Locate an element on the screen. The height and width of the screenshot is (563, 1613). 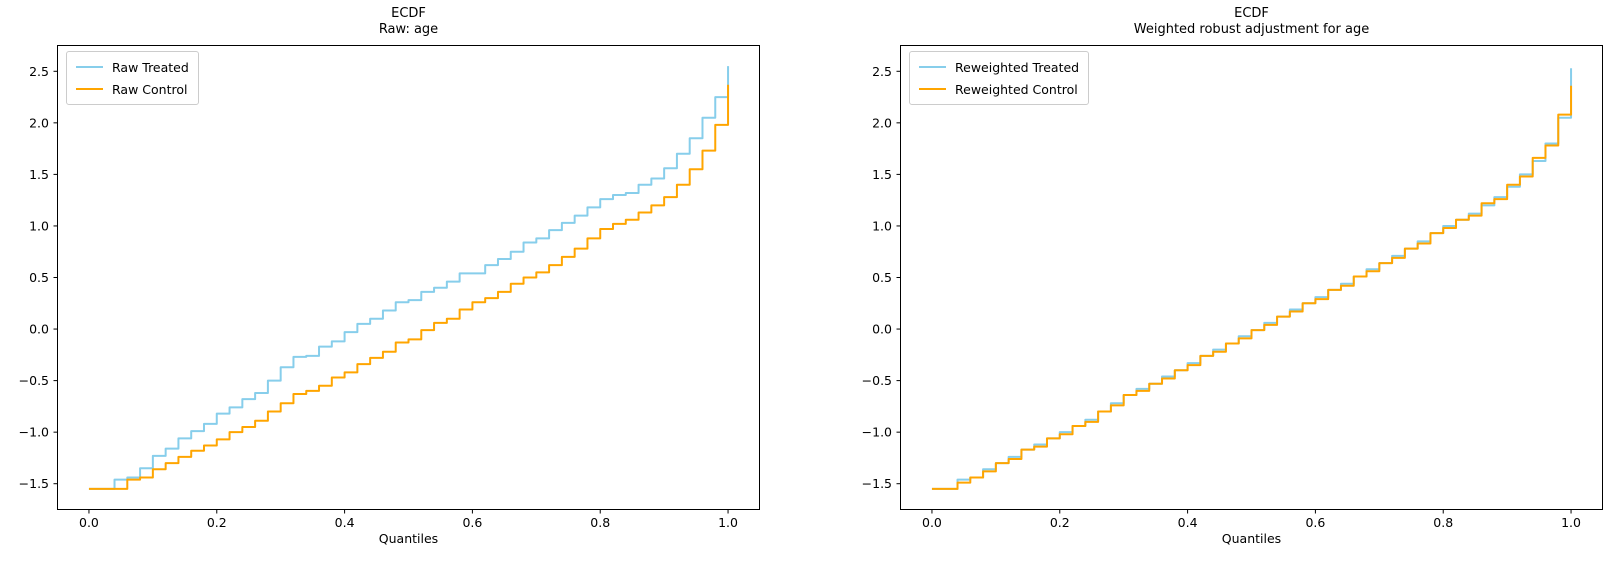
plot-title: ECDF Weighted robust adjustment for age is located at coordinates (1251, 22).